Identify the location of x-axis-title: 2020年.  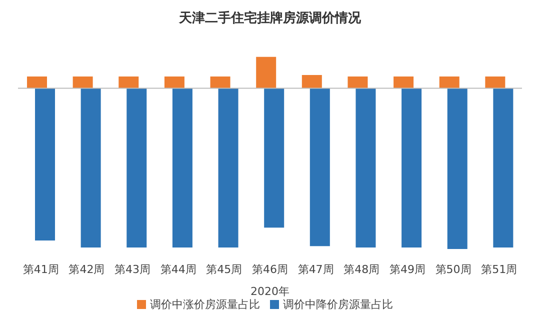
(270, 291).